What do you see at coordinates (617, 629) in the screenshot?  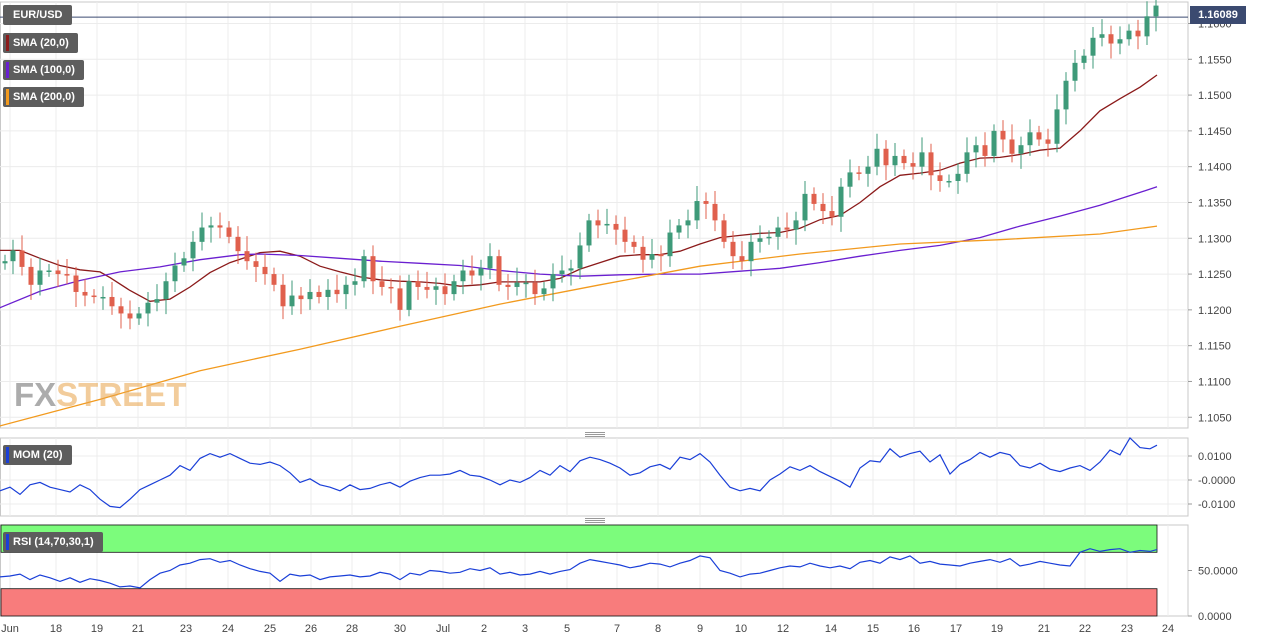 I see `x-tick-label: 7` at bounding box center [617, 629].